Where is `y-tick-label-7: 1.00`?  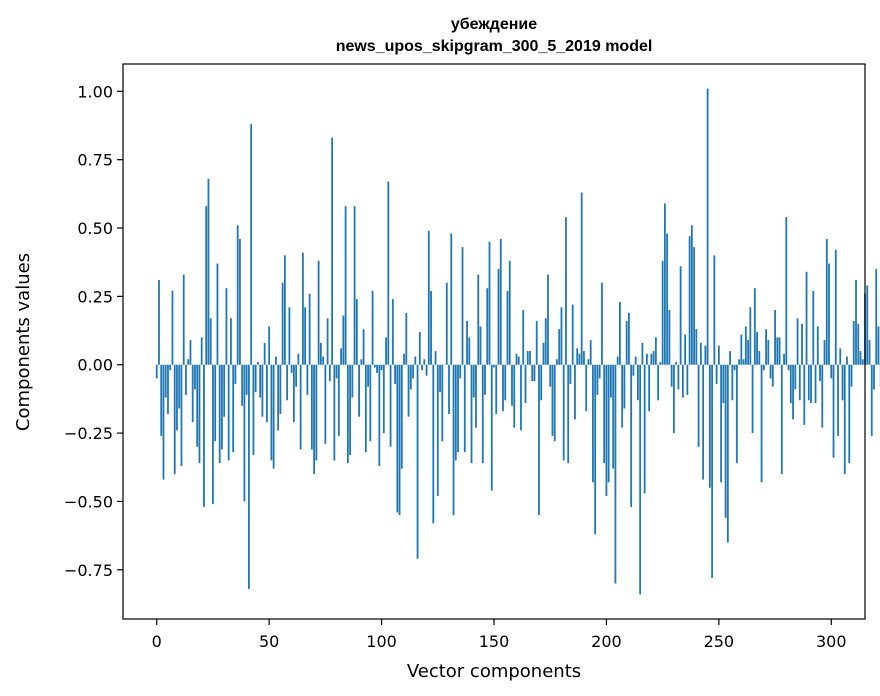 y-tick-label-7: 1.00 is located at coordinates (95, 91).